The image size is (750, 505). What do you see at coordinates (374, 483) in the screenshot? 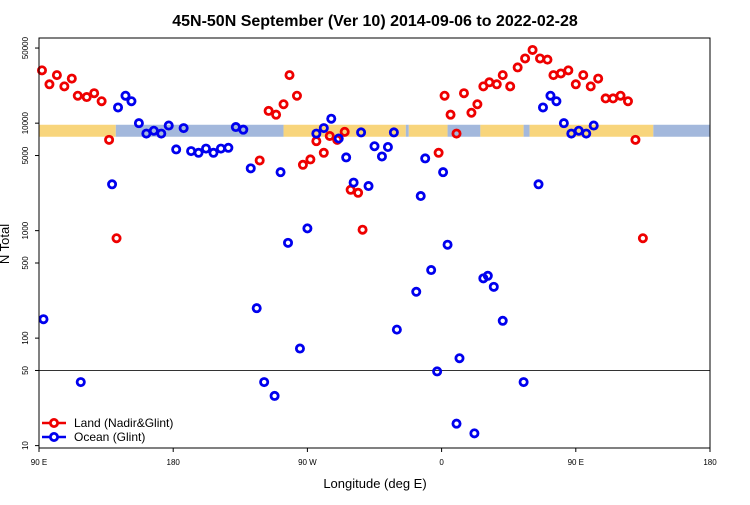
I see `x-axis-label: Longitude (deg E)` at bounding box center [374, 483].